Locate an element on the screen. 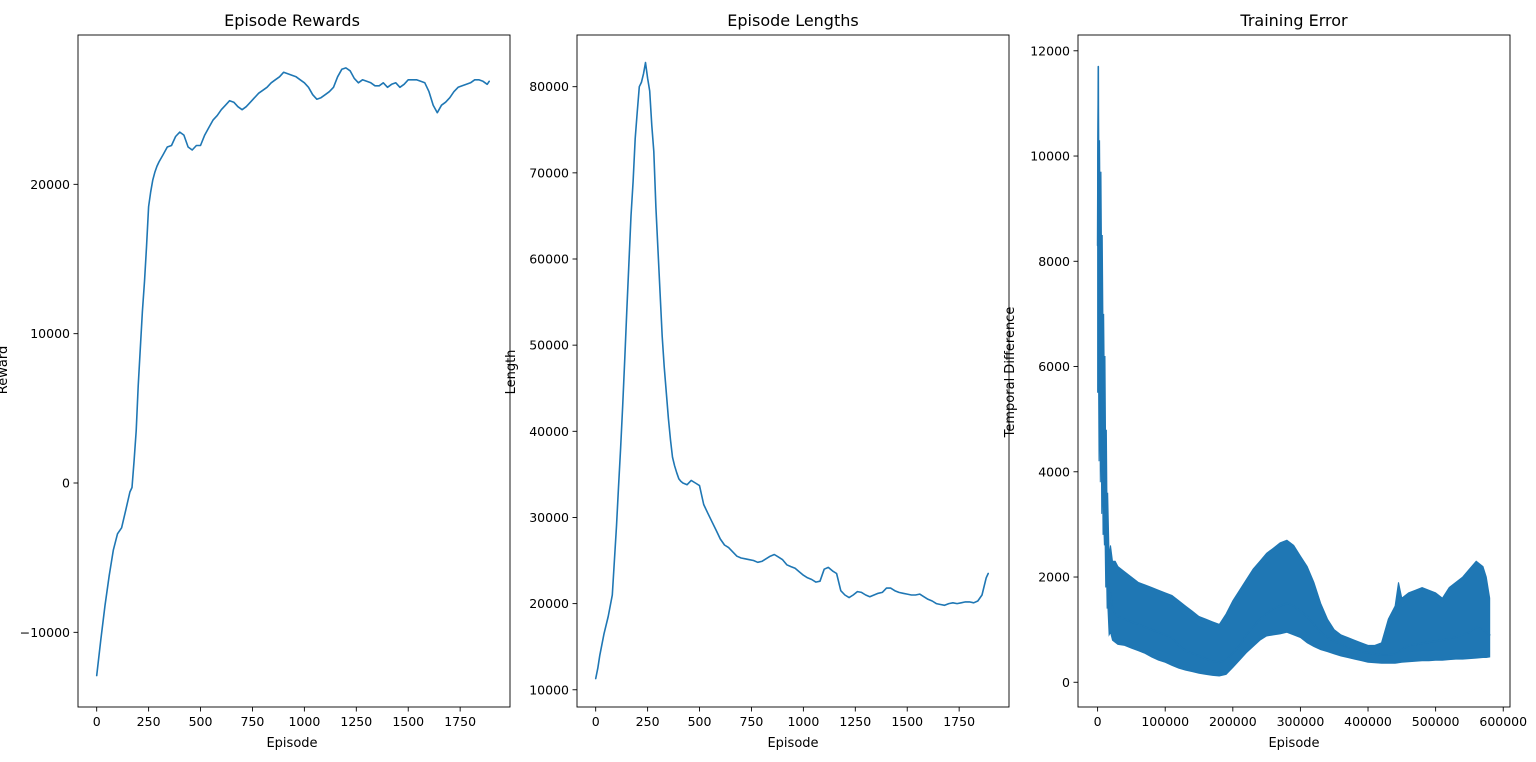 The width and height of the screenshot is (1536, 762). y-tick-label: 8000 is located at coordinates (1054, 261).